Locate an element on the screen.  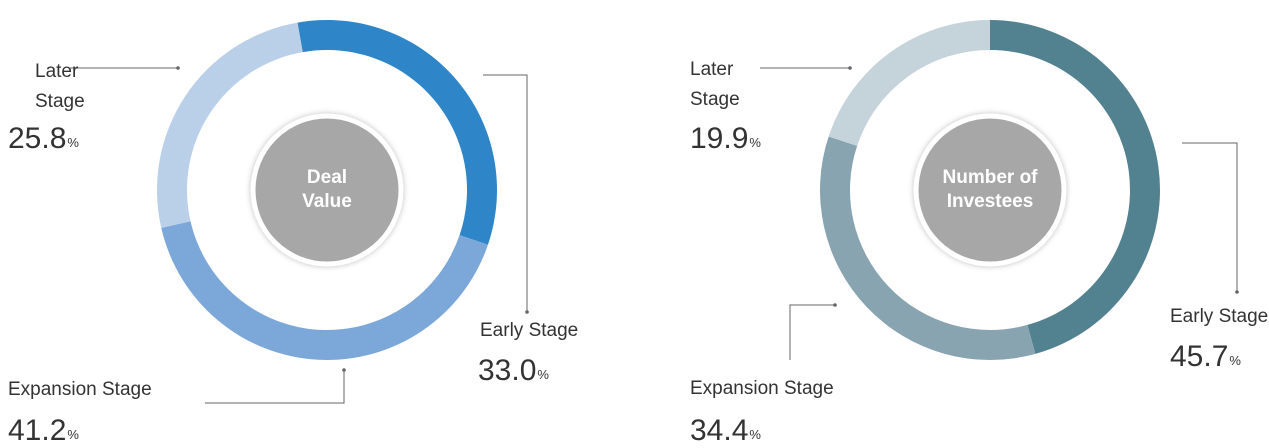
value-number: 45.7 is located at coordinates (1199, 356).